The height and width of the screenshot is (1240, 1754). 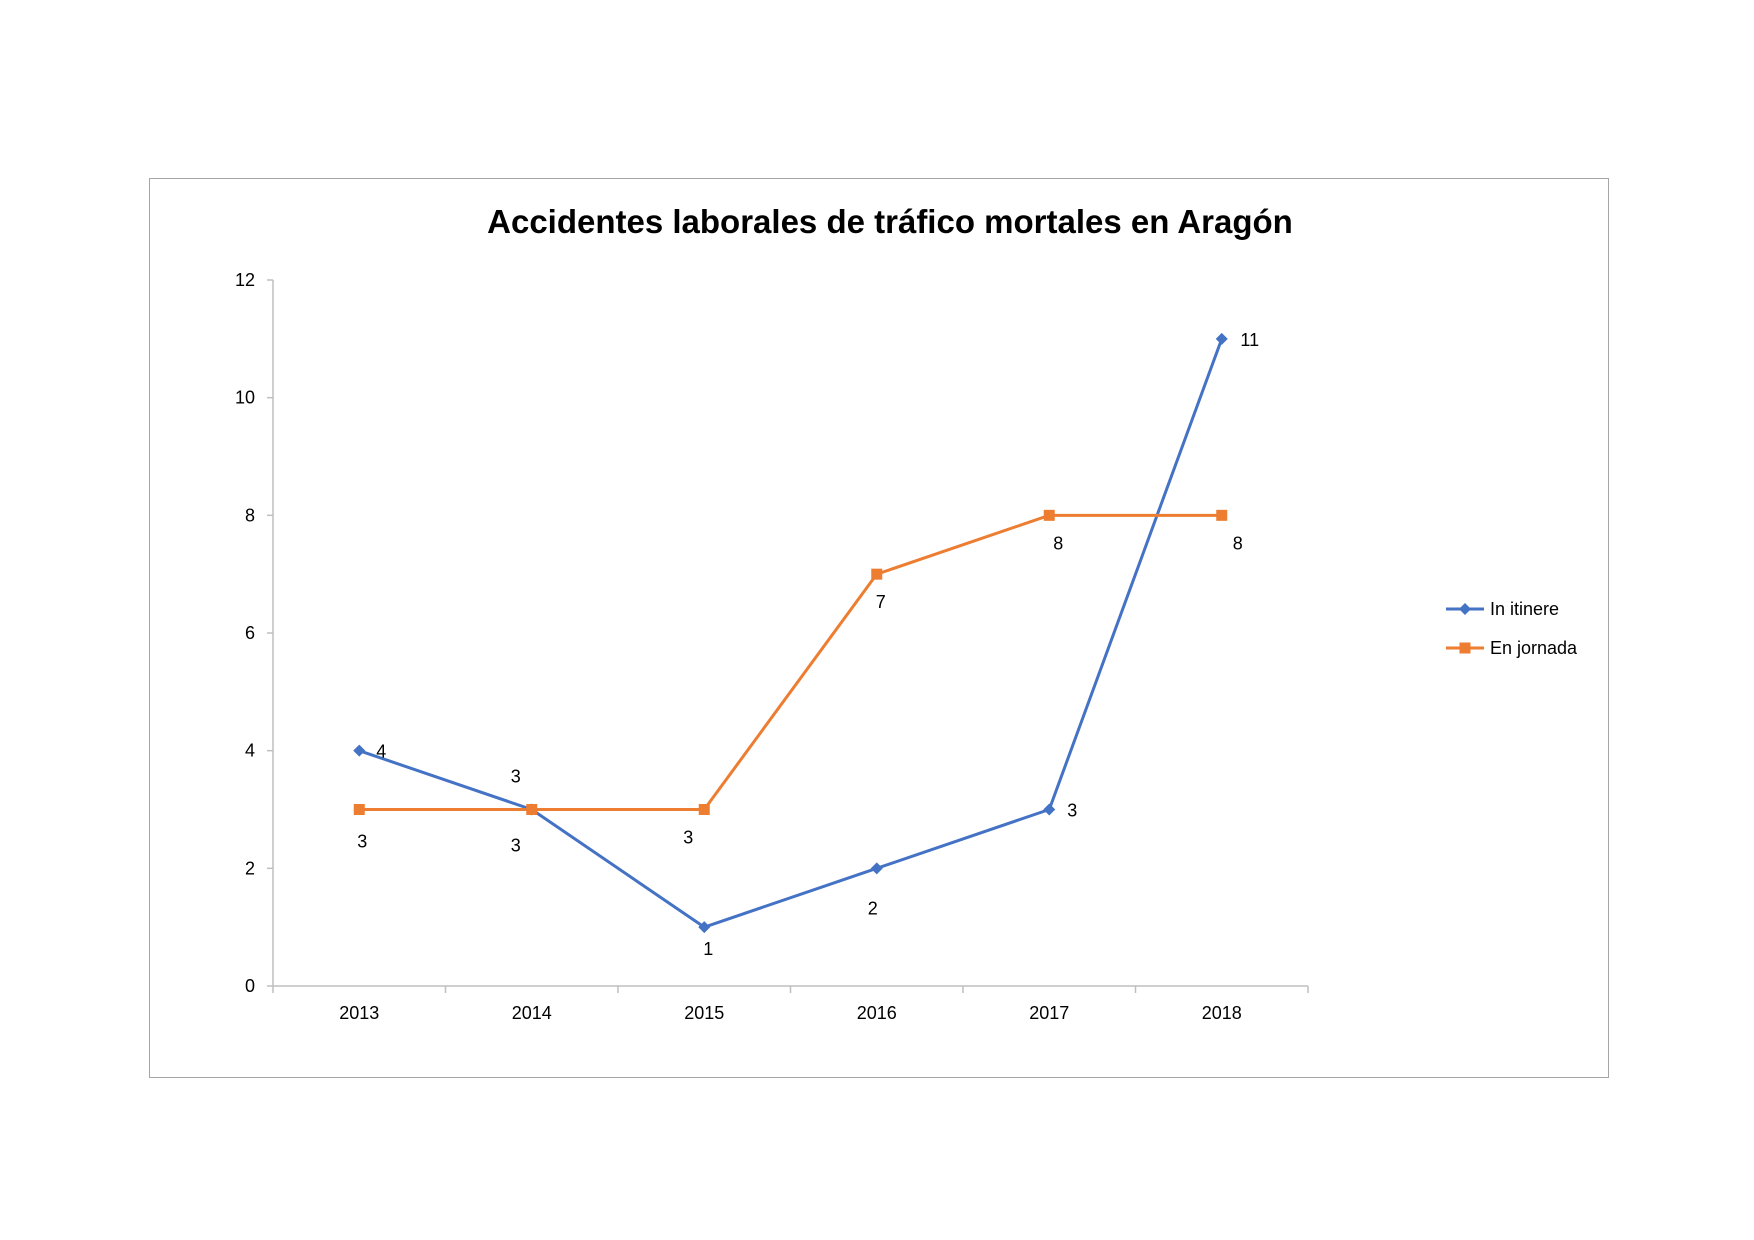 I want to click on x-tick-label: 2014, so click(x=532, y=1013).